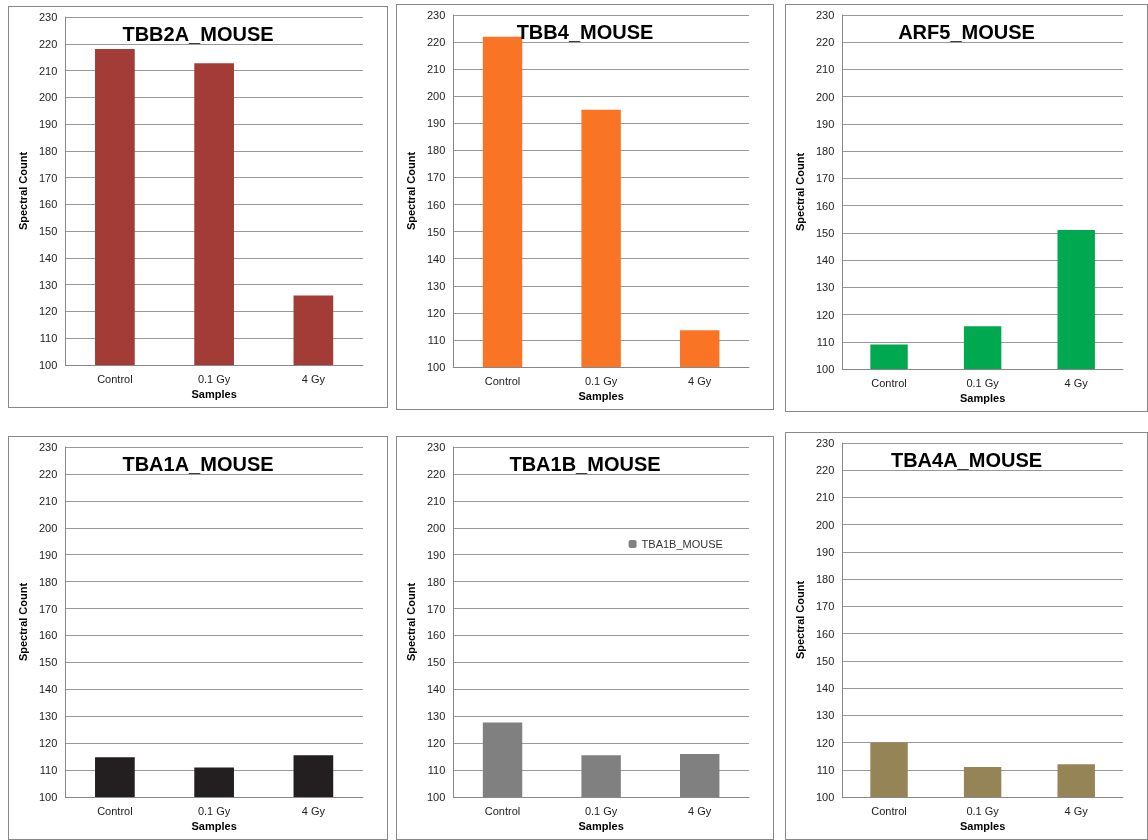  Describe the element at coordinates (585, 464) in the screenshot. I see `chart-title: TBA1B_MOUSE` at that location.